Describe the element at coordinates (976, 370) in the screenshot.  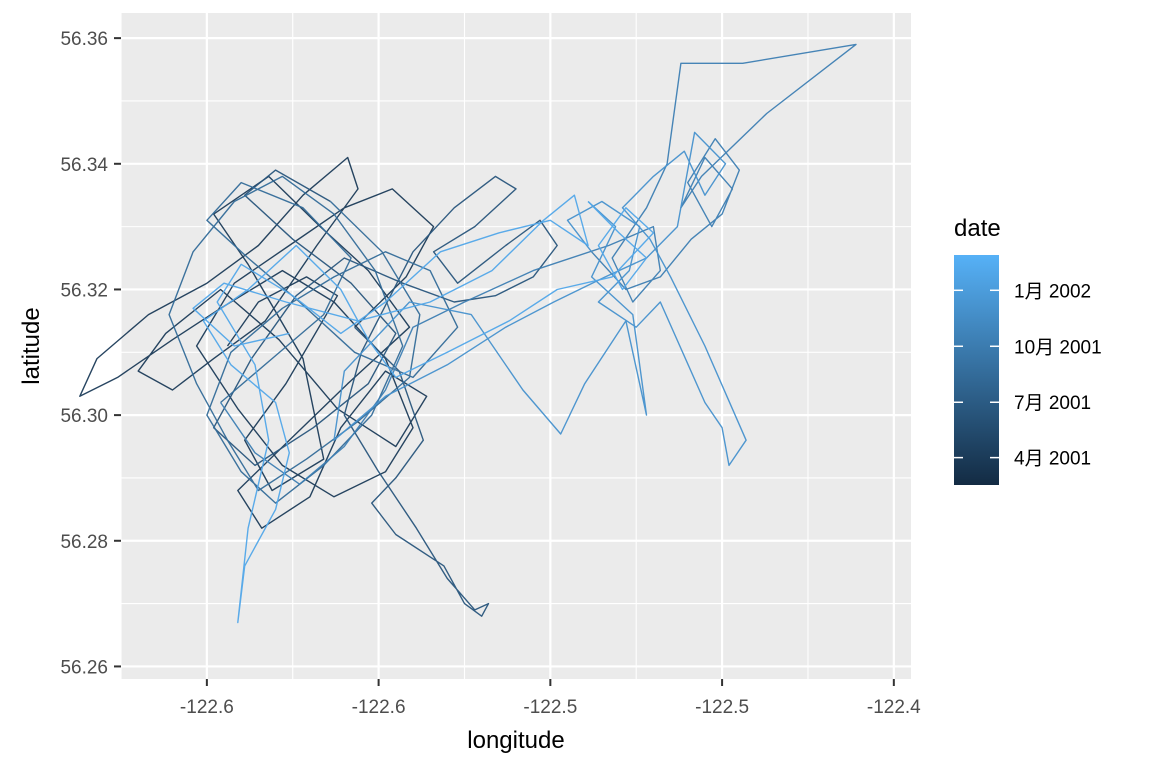
I see `legend-colorbar` at that location.